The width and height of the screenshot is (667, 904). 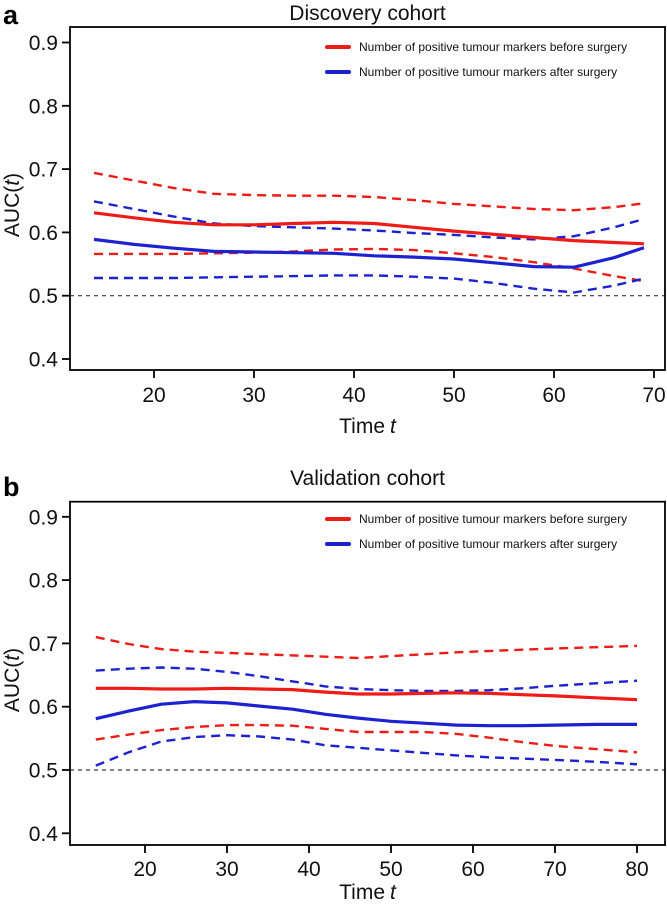 What do you see at coordinates (636, 869) in the screenshot?
I see `x-tick-label: 80` at bounding box center [636, 869].